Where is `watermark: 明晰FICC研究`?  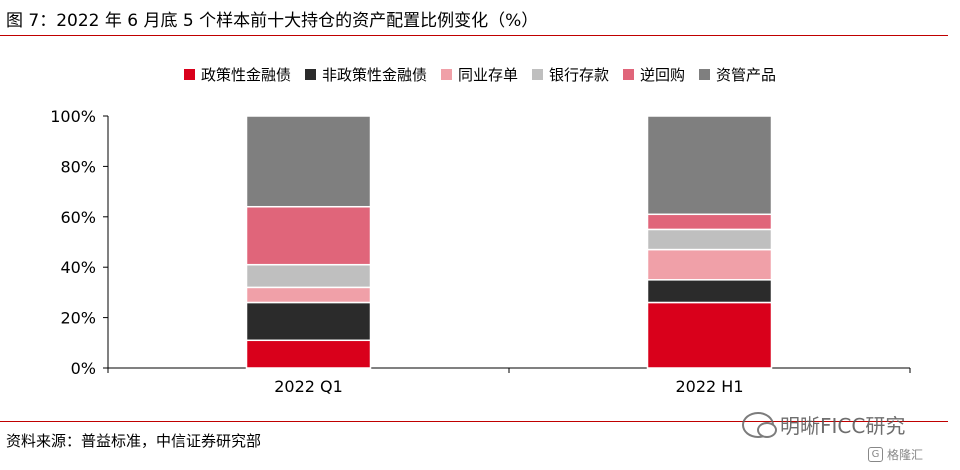 watermark: 明晰FICC研究 is located at coordinates (823, 424).